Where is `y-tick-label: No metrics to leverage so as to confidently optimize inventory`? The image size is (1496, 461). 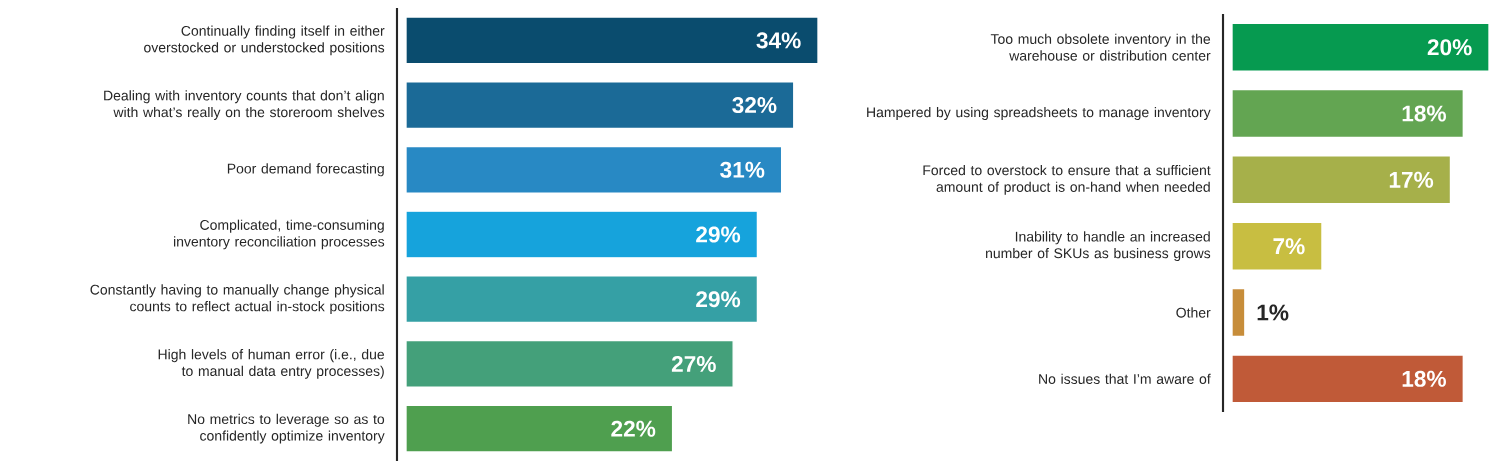
y-tick-label: No metrics to leverage so as to confidently optimize inventory is located at coordinates (286, 428).